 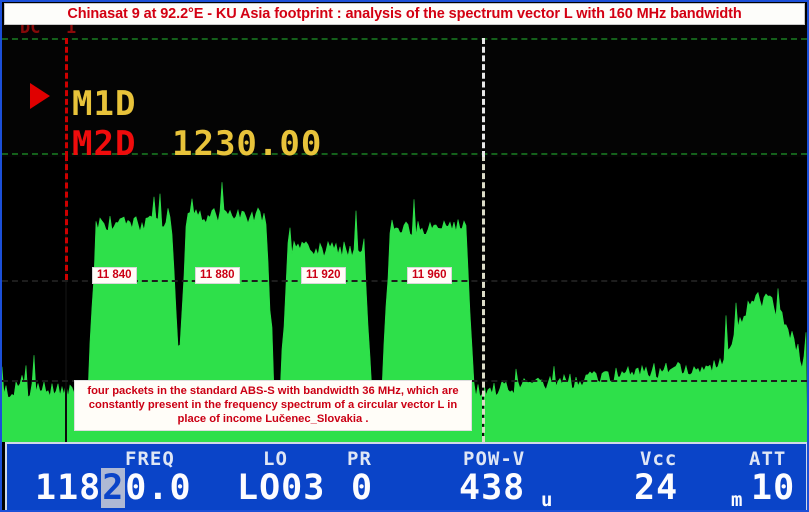 I want to click on marker-m2-vertical-line, so click(x=66, y=97).